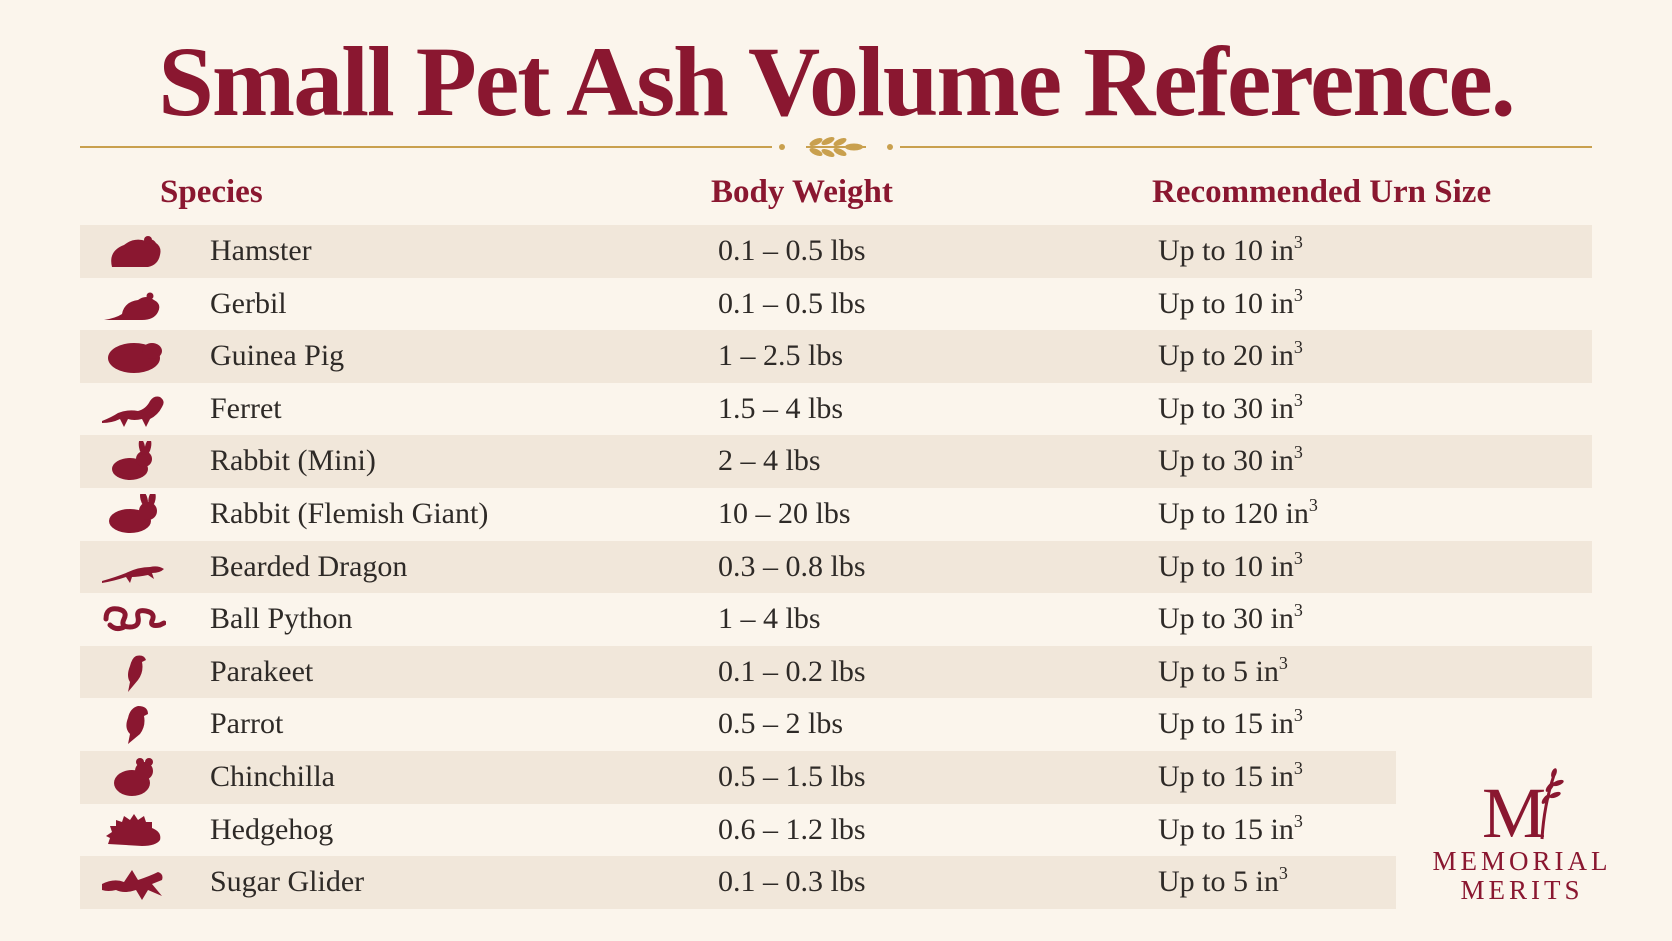 The image size is (1672, 941). What do you see at coordinates (309, 566) in the screenshot?
I see `species-name: Bearded Dragon` at bounding box center [309, 566].